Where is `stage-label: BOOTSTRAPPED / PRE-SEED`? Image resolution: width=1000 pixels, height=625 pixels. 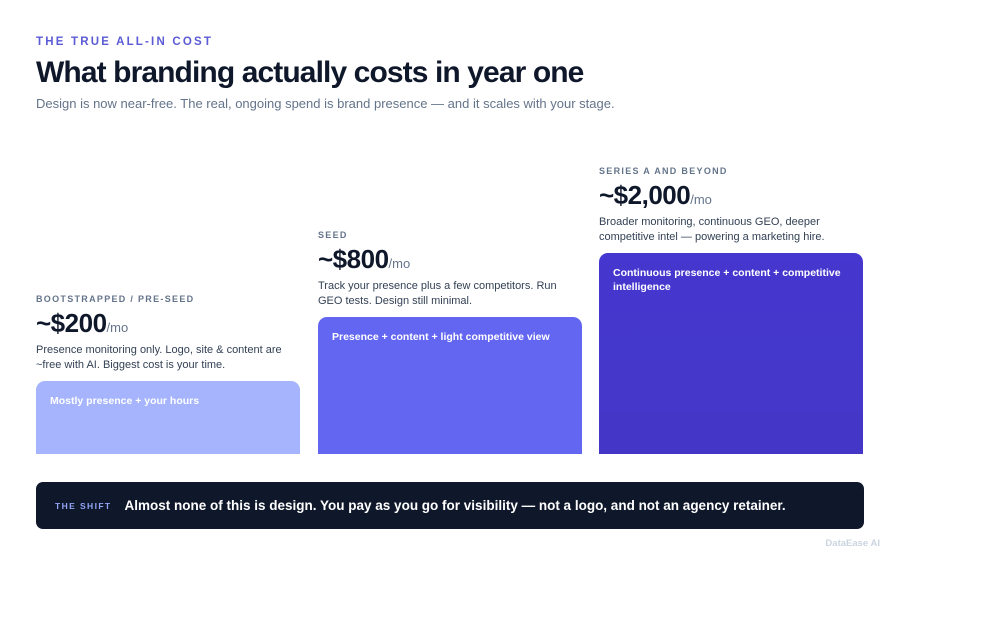
stage-label: BOOTSTRAPPED / PRE-SEED is located at coordinates (115, 299).